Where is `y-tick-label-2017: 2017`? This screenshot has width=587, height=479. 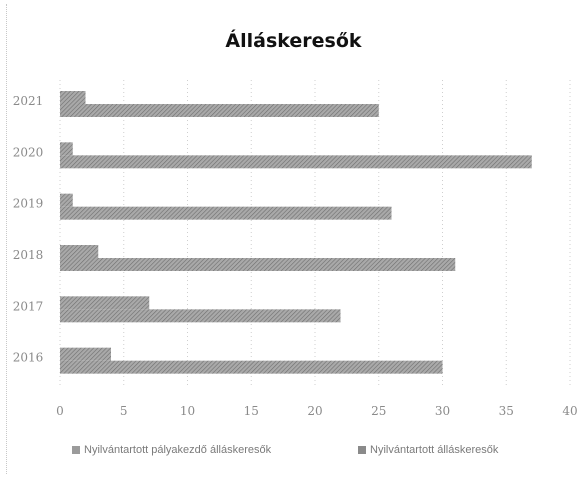
y-tick-label-2017: 2017 is located at coordinates (28, 306).